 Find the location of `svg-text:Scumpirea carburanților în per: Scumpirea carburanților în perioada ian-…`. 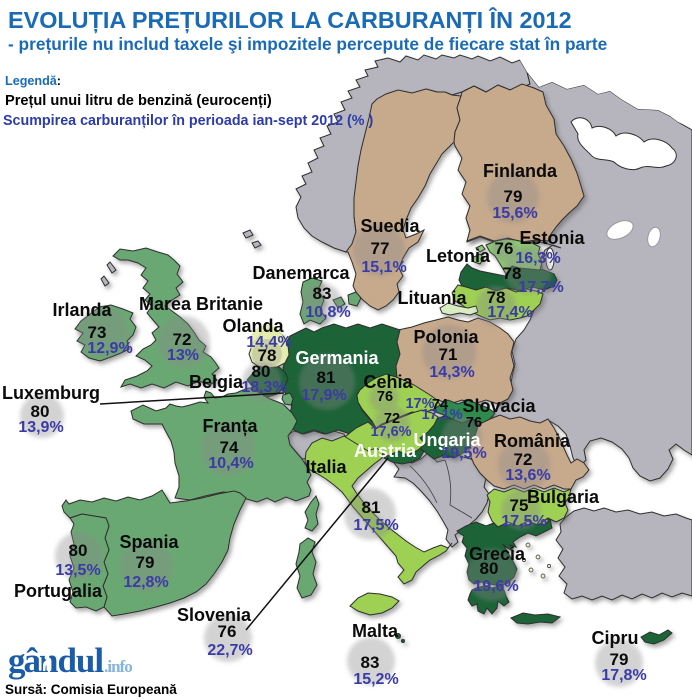

svg-text:Scumpirea carburanților în per: Scumpirea carburanților în perioada ian-… is located at coordinates (188, 121).